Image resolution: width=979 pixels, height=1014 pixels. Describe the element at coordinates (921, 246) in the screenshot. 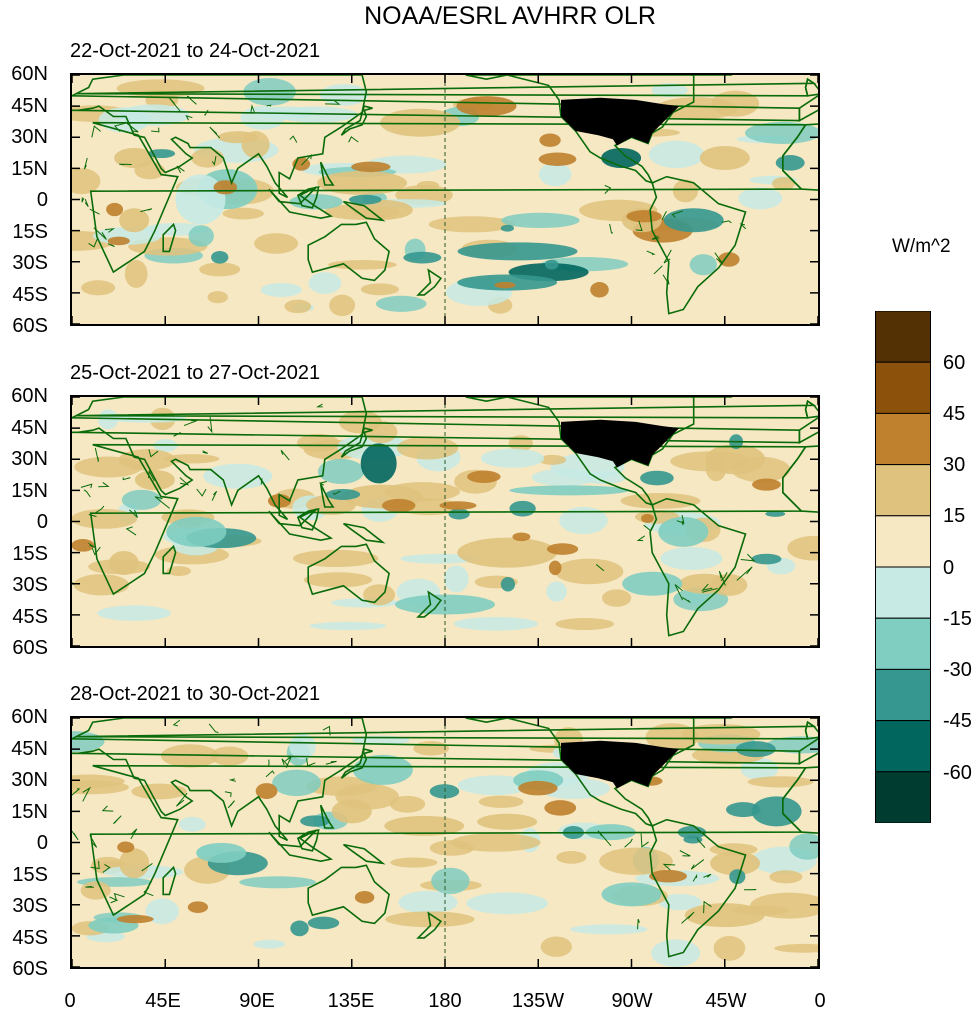

I see `colorbar-unit: W/m^2` at that location.